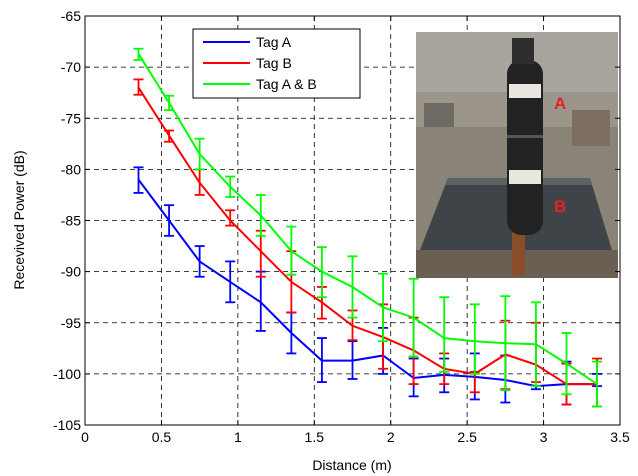  Describe the element at coordinates (71, 16) in the screenshot. I see `y-tick-label: -65` at that location.